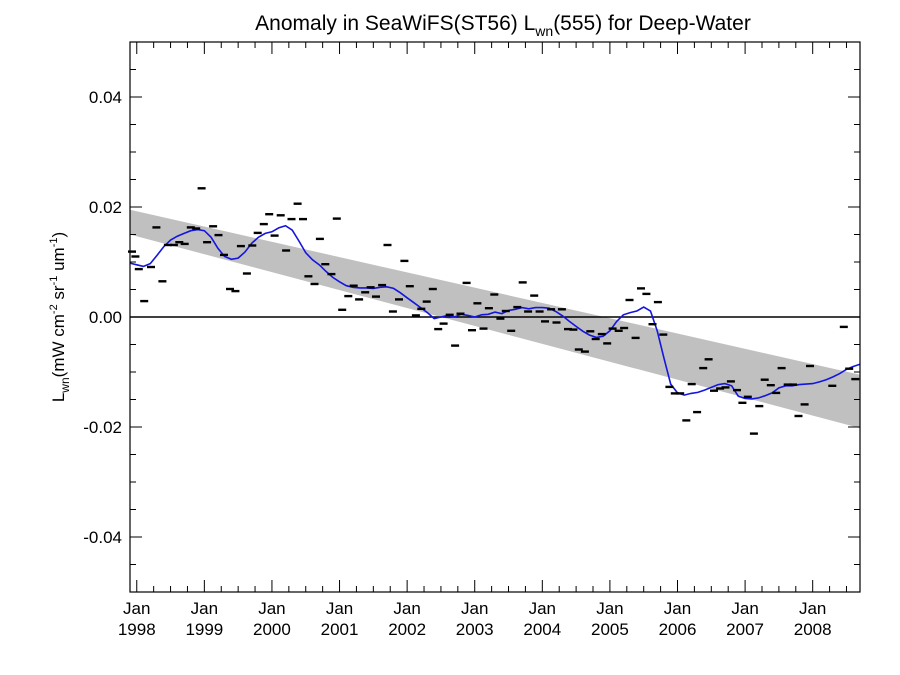 The height and width of the screenshot is (675, 900). I want to click on y-axis-label-units-1: (mW cm, so click(58, 345).